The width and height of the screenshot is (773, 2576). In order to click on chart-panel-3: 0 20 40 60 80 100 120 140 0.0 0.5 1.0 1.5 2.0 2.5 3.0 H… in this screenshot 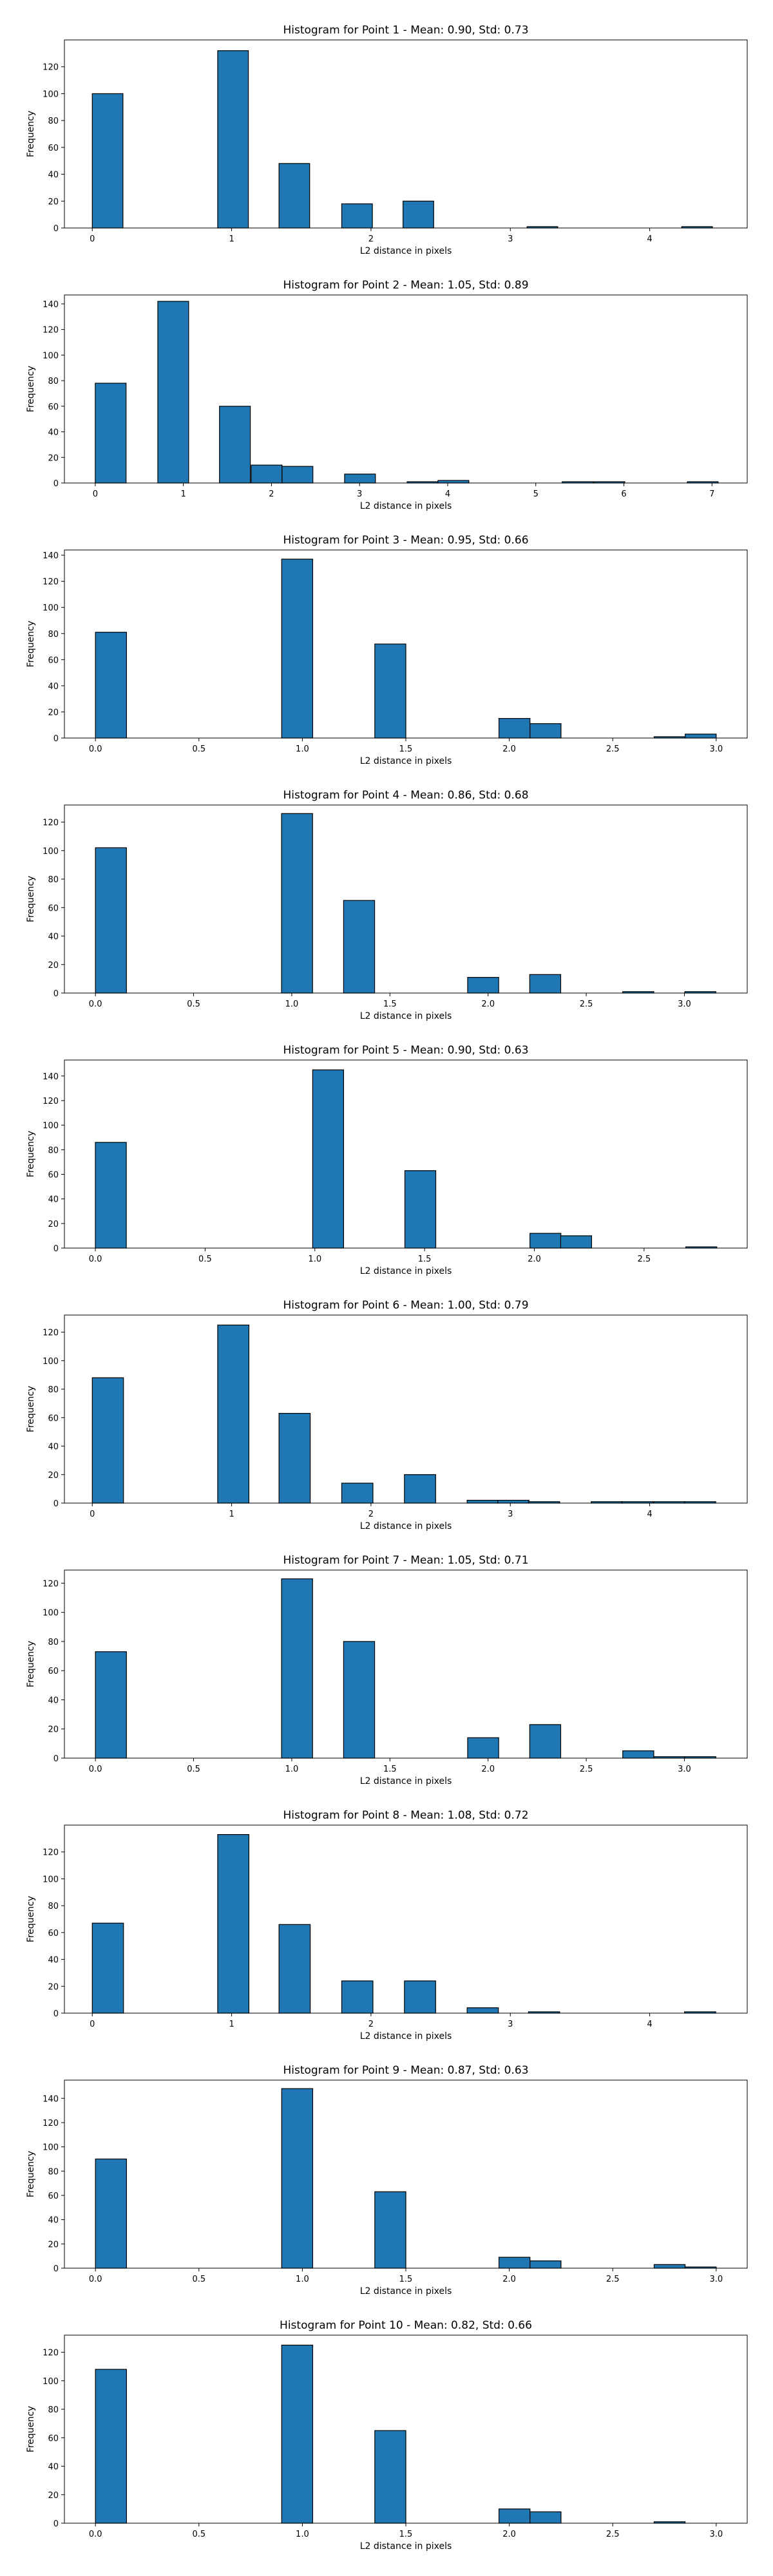, I will do `click(387, 650)`.